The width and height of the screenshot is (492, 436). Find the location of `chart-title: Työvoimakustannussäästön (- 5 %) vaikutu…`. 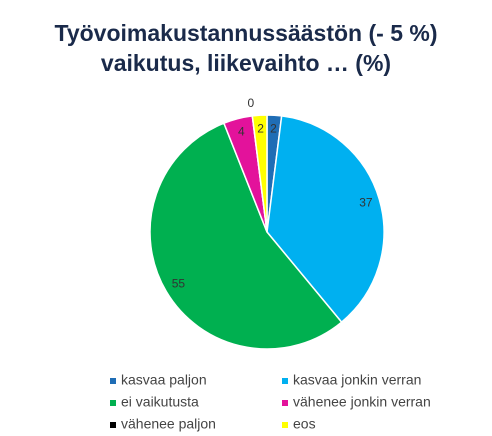

chart-title: Työvoimakustannussäästön (- 5 %) vaikutu… is located at coordinates (246, 48).